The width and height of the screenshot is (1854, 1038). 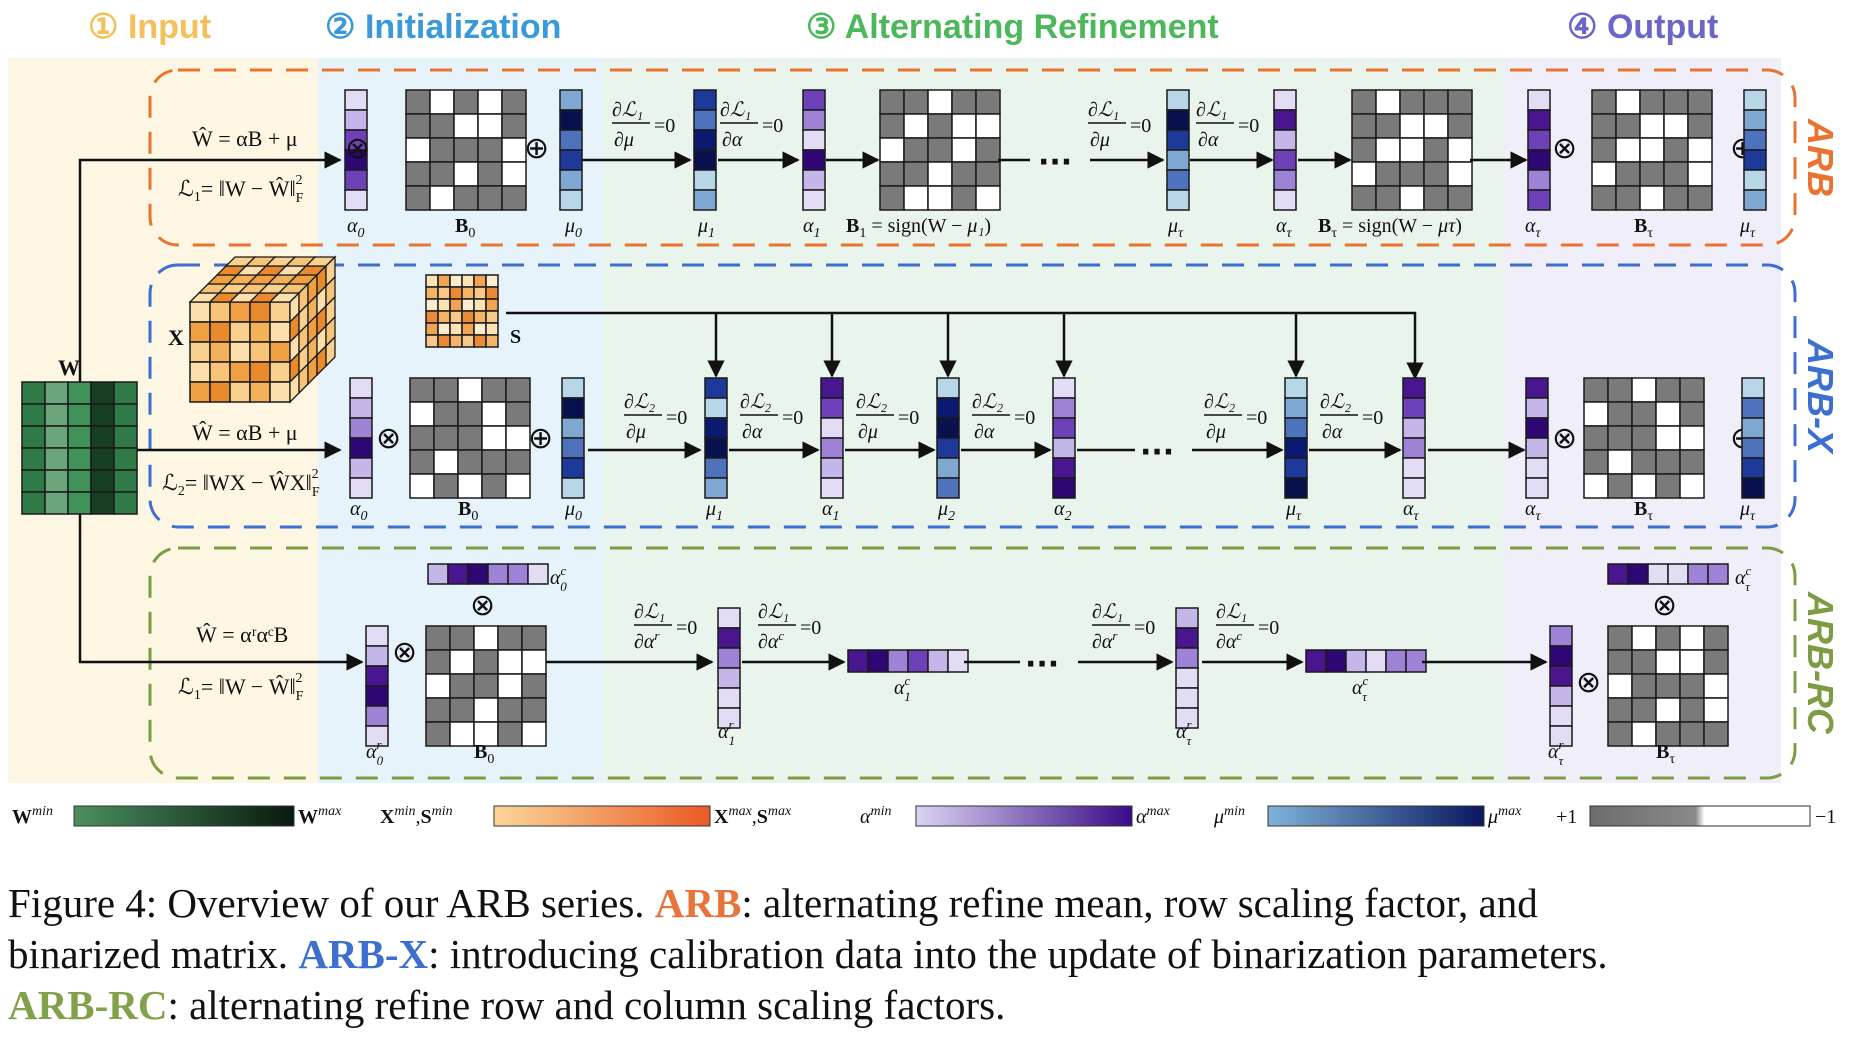 What do you see at coordinates (902, 688) in the screenshot?
I see `arbrc-label-alphac1: αc 1` at bounding box center [902, 688].